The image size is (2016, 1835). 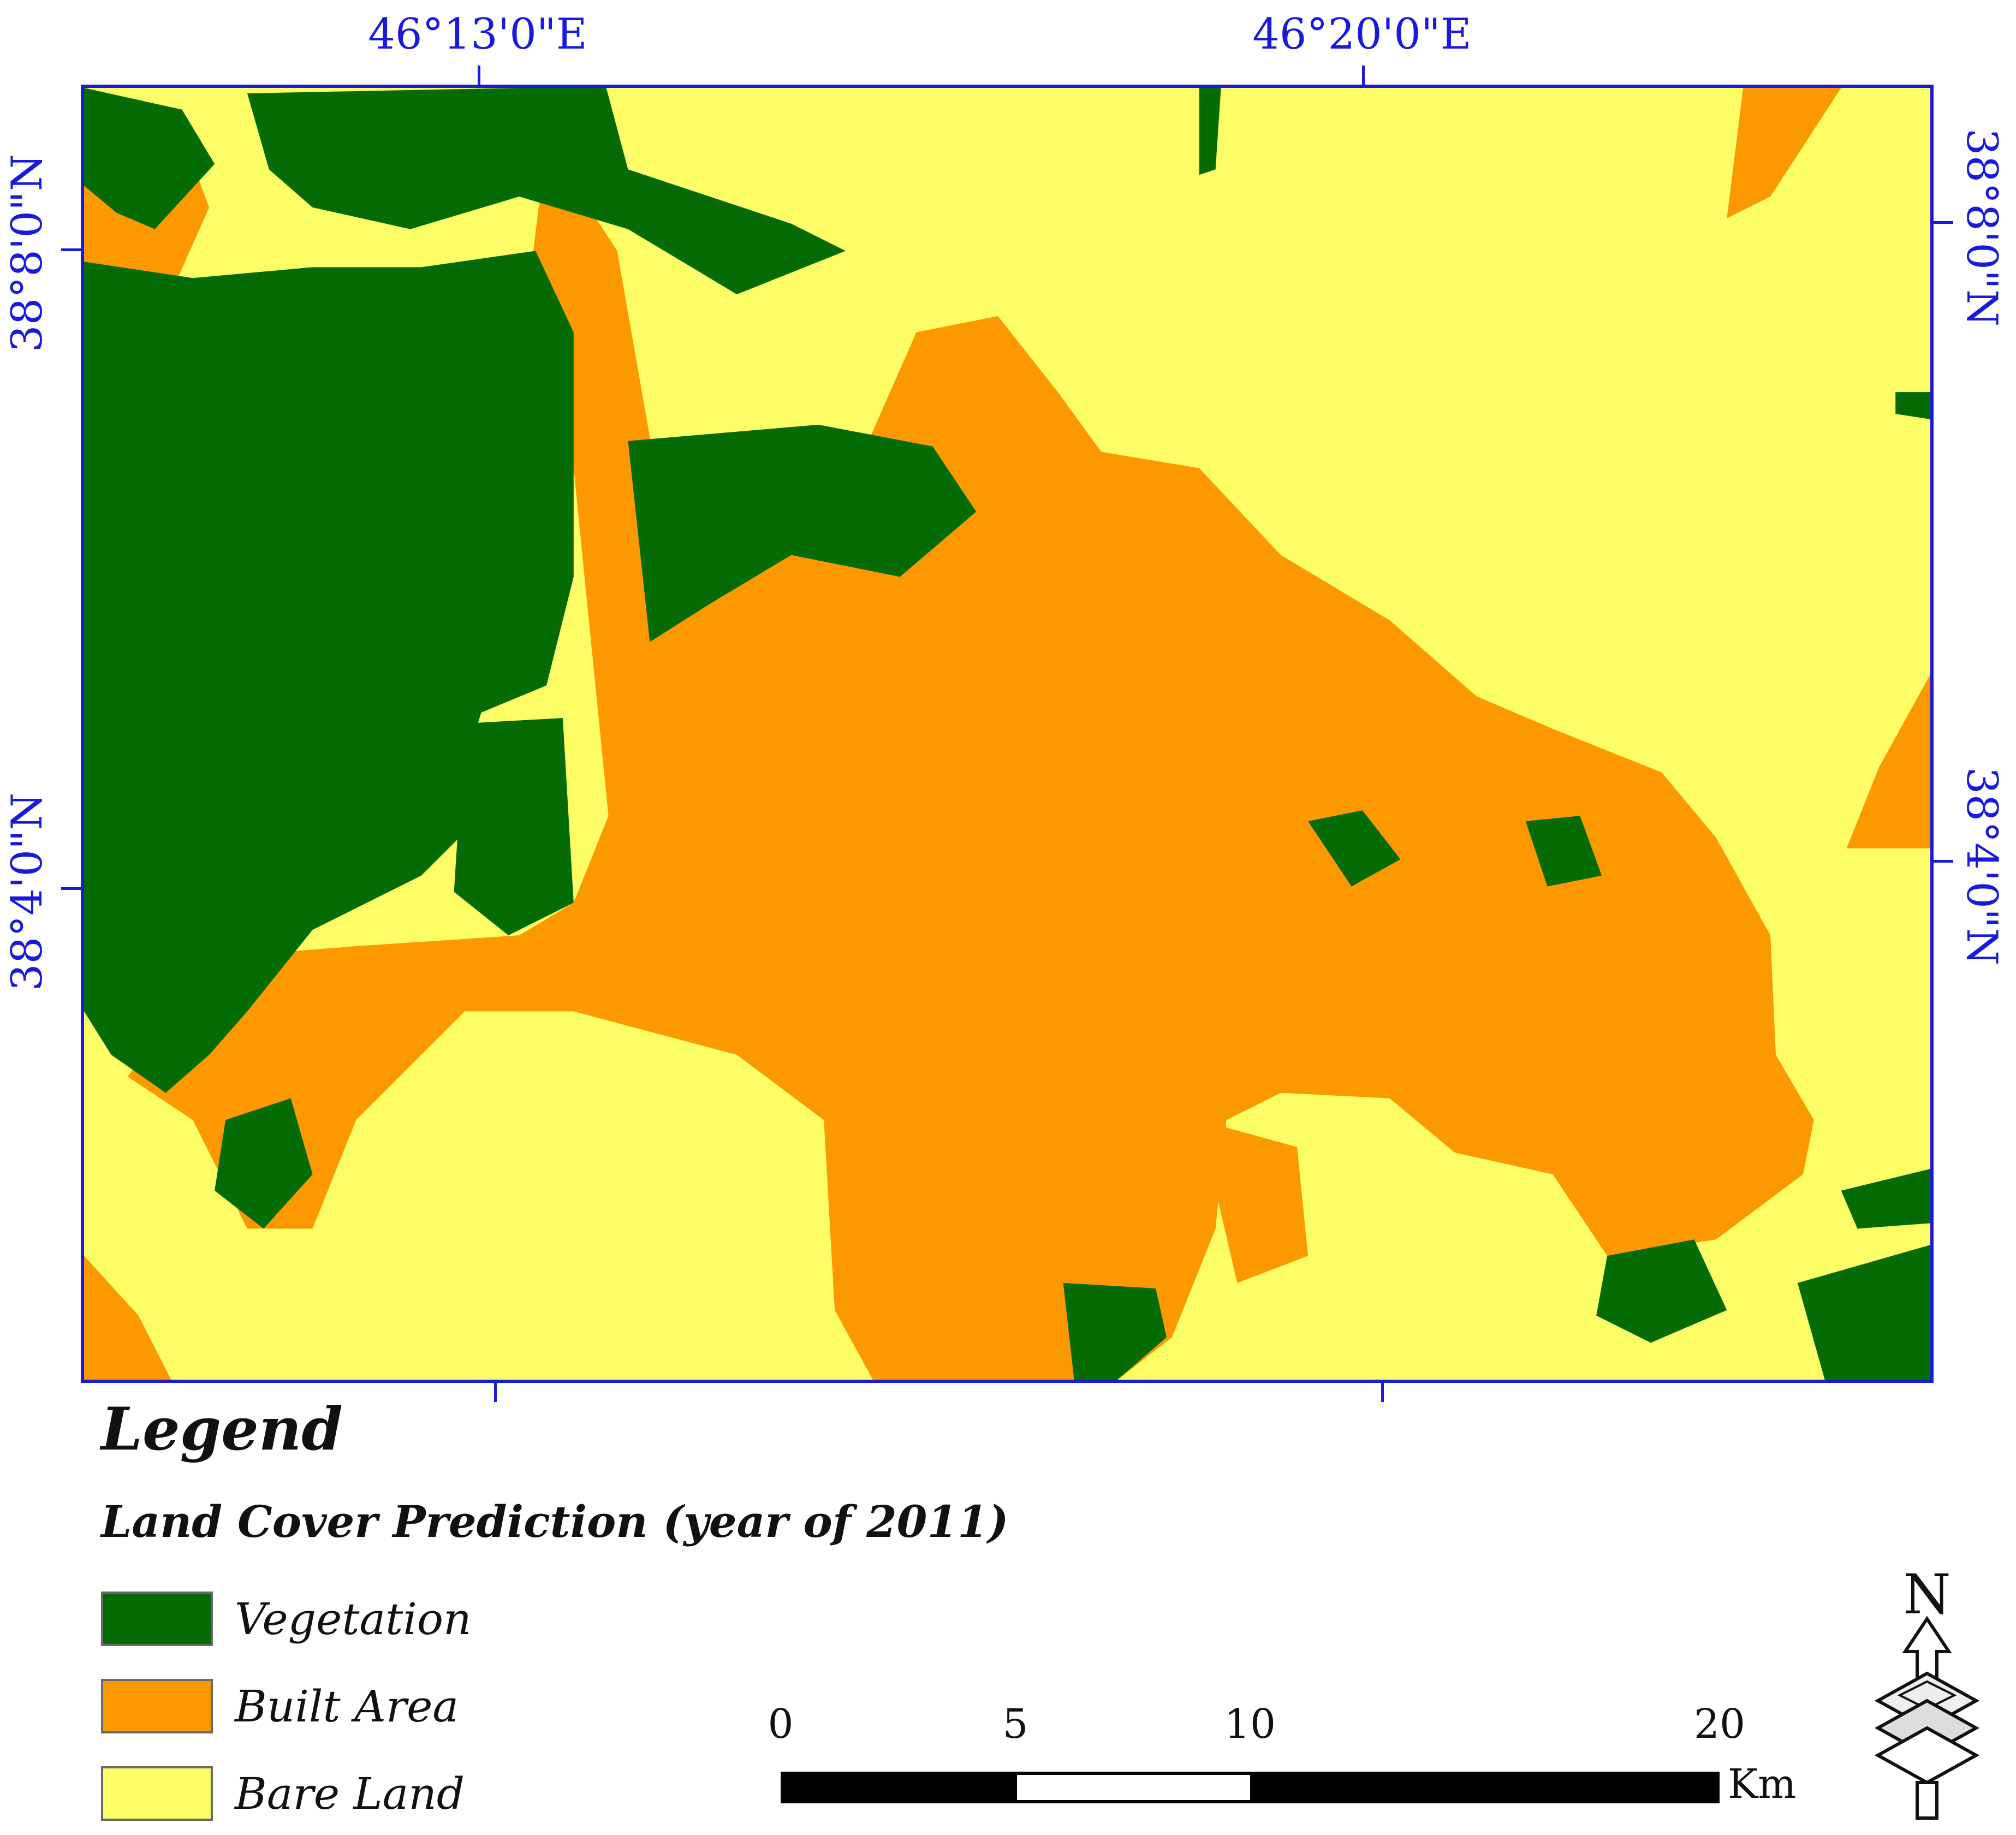 What do you see at coordinates (27, 892) in the screenshot?
I see `lat-label-left-2: 38°4'0"N` at bounding box center [27, 892].